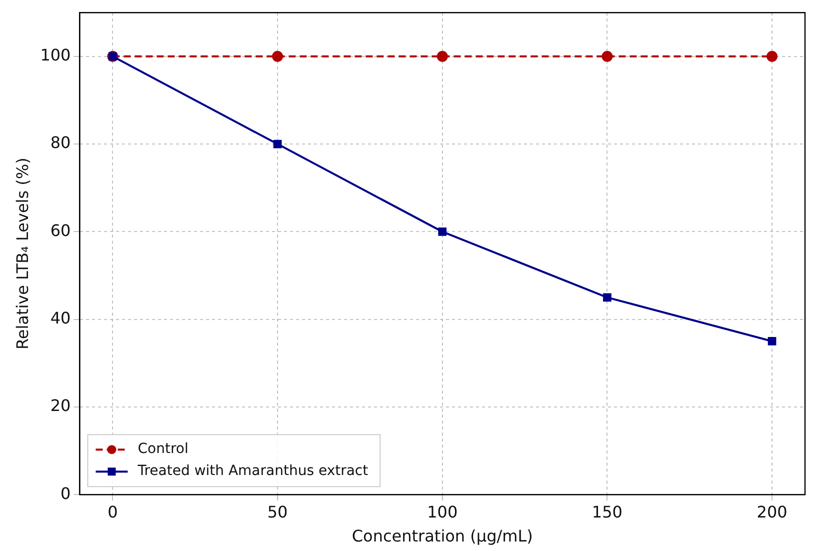  Describe the element at coordinates (60, 318) in the screenshot. I see `y-tick-label: 40` at that location.